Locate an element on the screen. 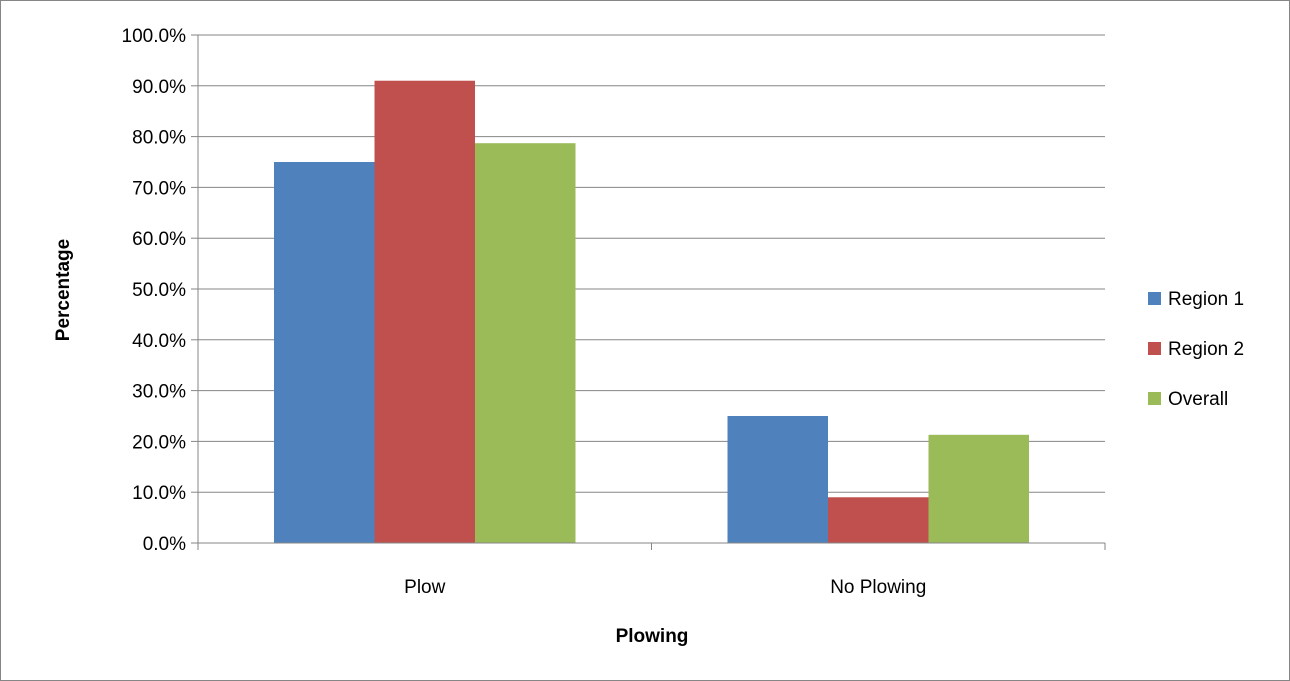 This screenshot has height=681, width=1290. y-tick-label: 20.0% is located at coordinates (159, 442).